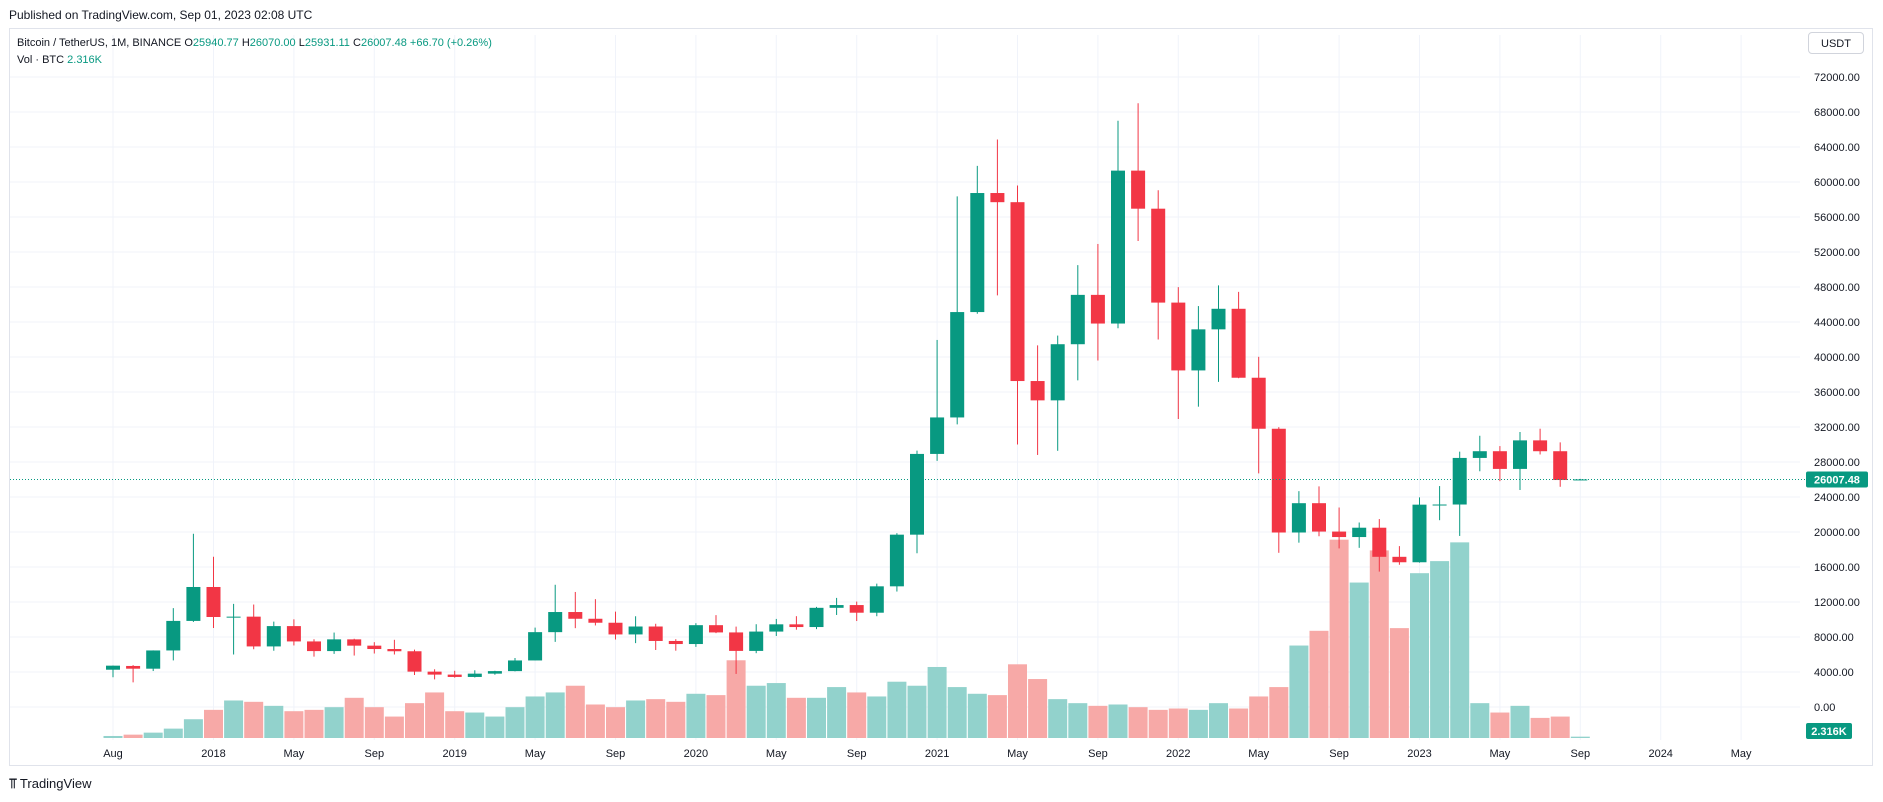 This screenshot has height=802, width=1883. I want to click on y-tick-label: 36000.00, so click(1837, 393).